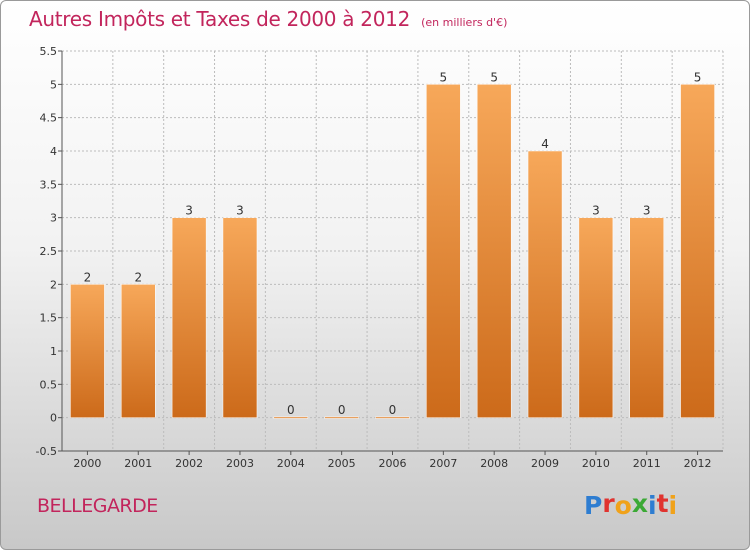  What do you see at coordinates (698, 463) in the screenshot?
I see `x-tick-label: 2012` at bounding box center [698, 463].